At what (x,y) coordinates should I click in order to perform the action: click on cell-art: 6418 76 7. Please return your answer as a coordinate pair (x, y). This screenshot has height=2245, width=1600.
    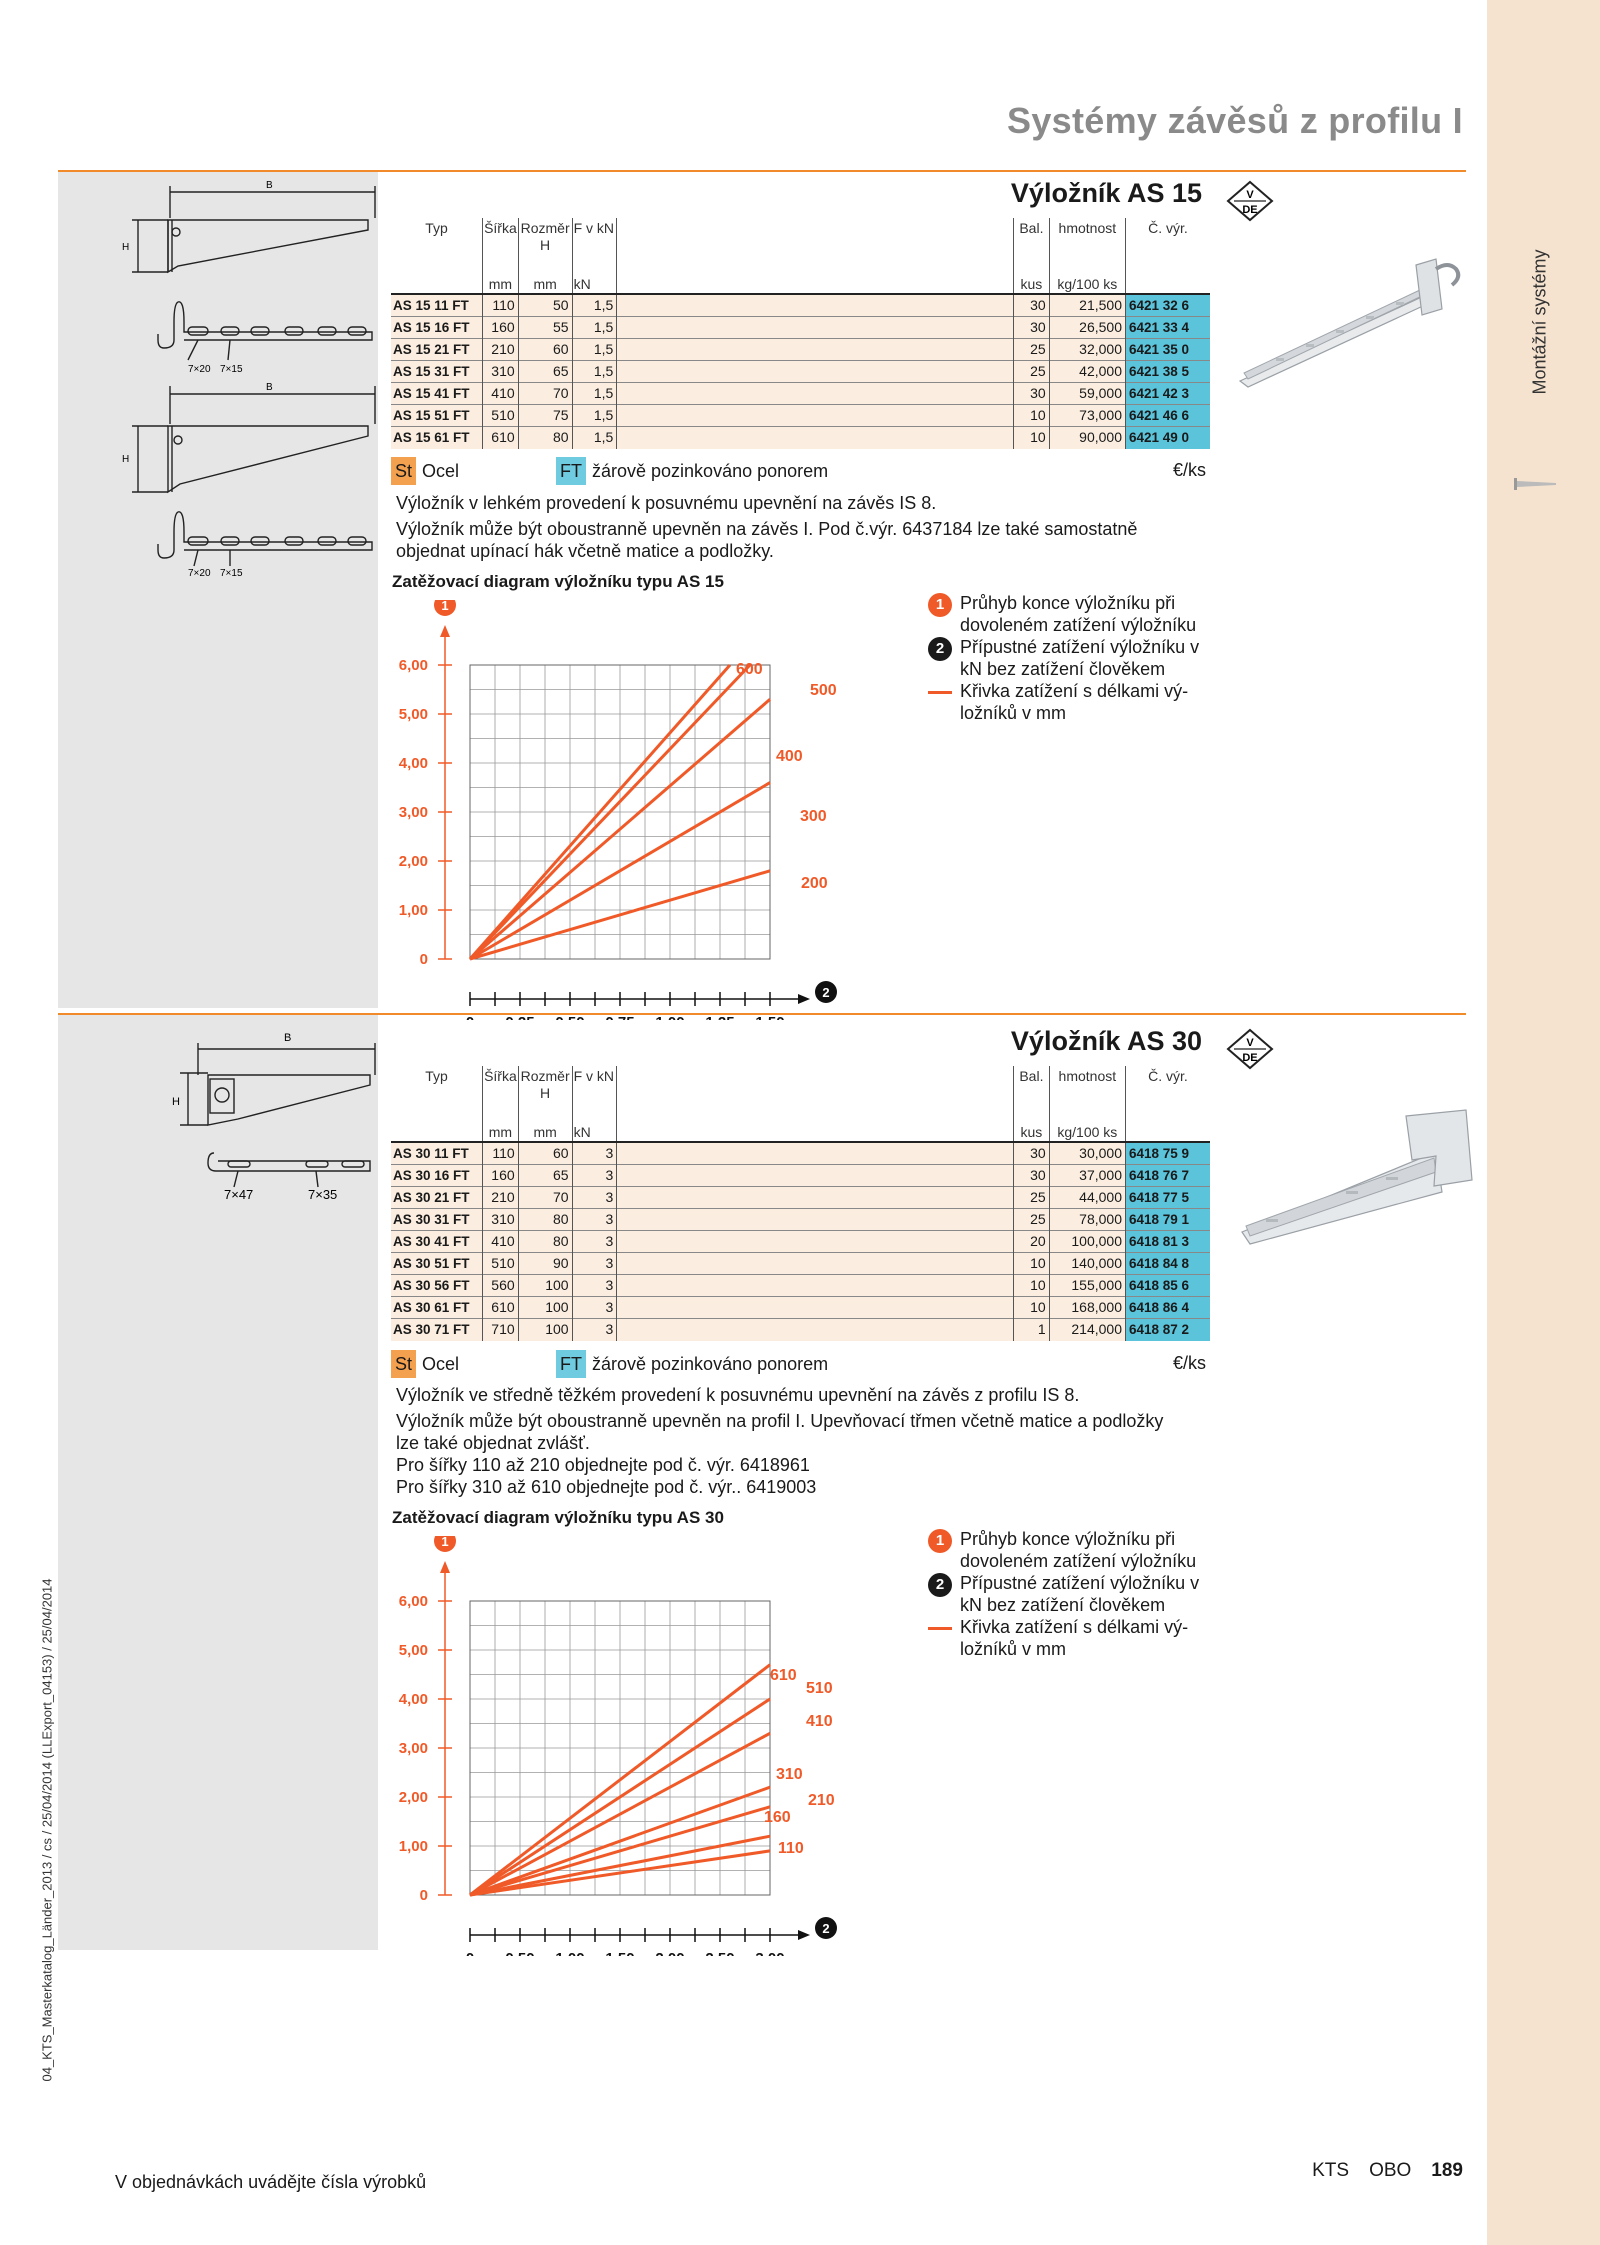
    Looking at the image, I should click on (1167, 1175).